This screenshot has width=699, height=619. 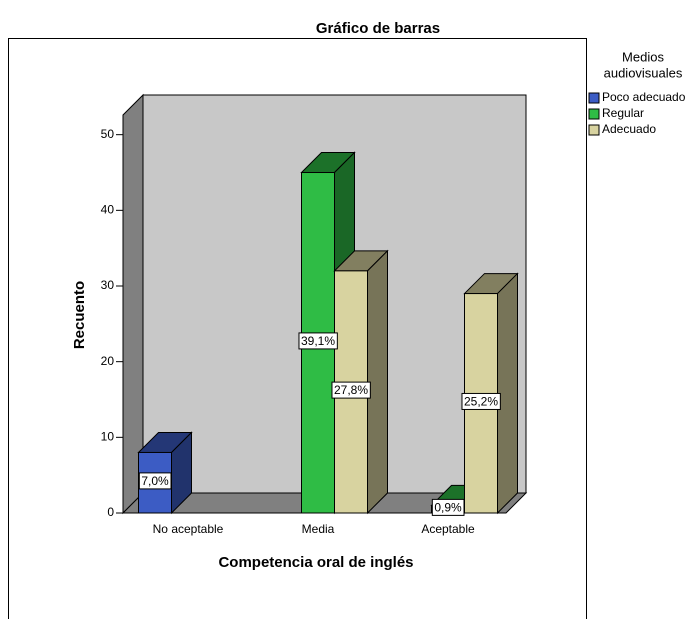 I want to click on x-tick-label: No aceptable, so click(x=188, y=529).